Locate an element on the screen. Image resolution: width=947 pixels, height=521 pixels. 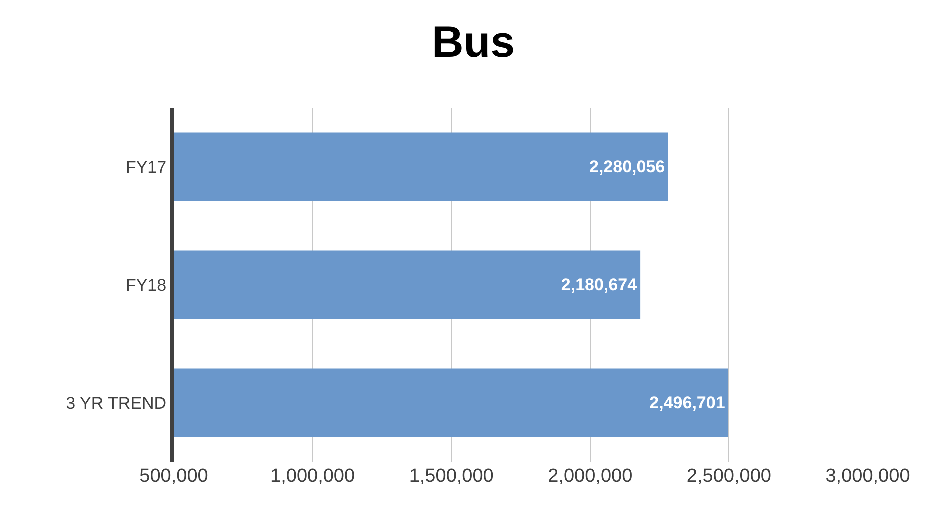
data-label: 2,496,701 is located at coordinates (688, 403).